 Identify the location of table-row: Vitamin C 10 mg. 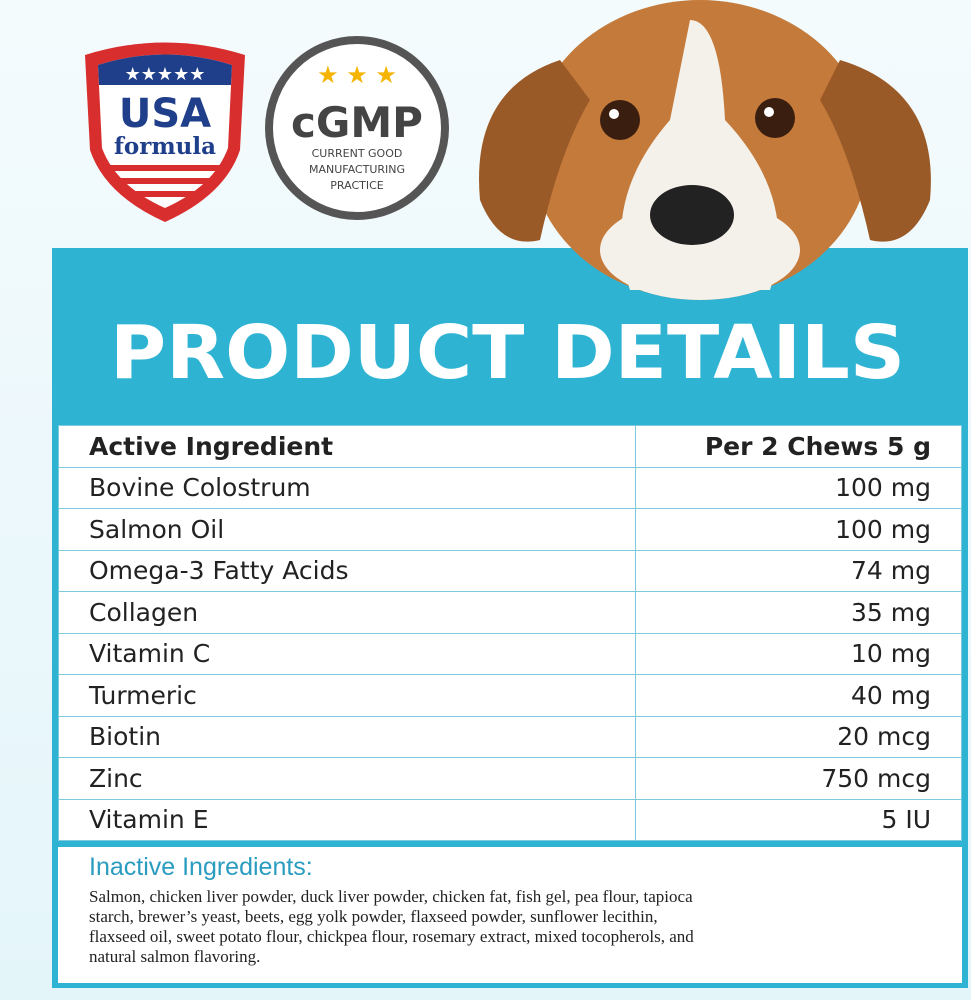
(510, 653).